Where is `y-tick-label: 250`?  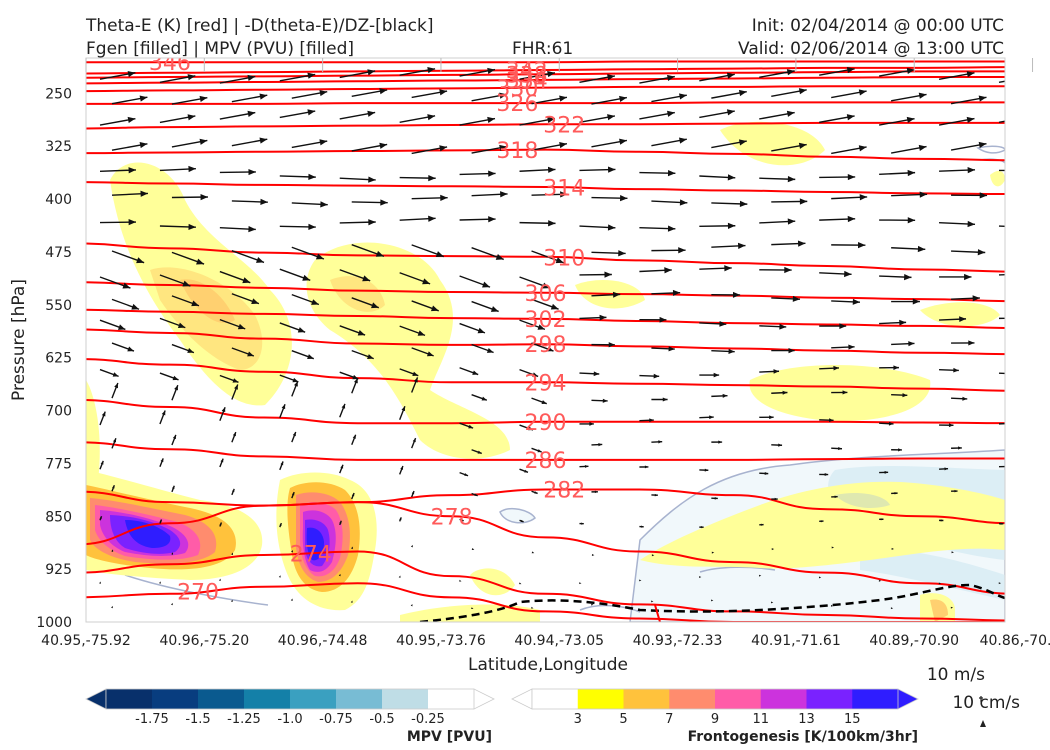
y-tick-label: 250 is located at coordinates (58, 94).